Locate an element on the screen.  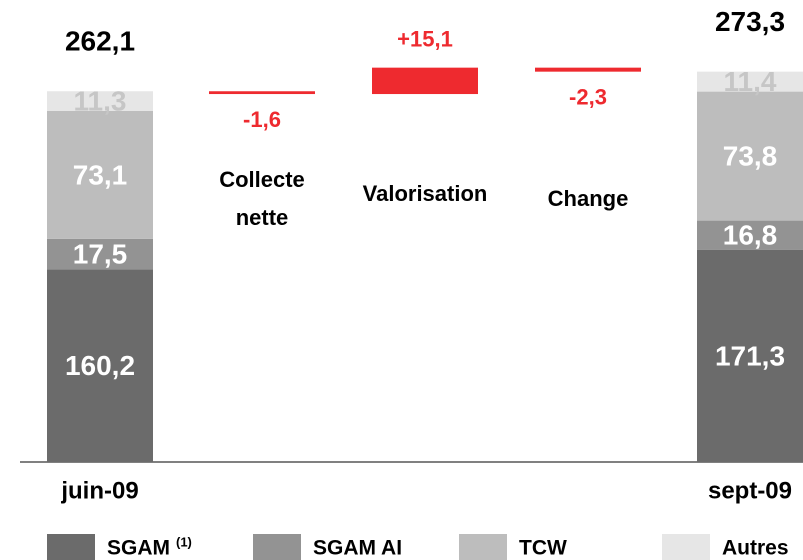
segment-label: 73,1 is located at coordinates (100, 174).